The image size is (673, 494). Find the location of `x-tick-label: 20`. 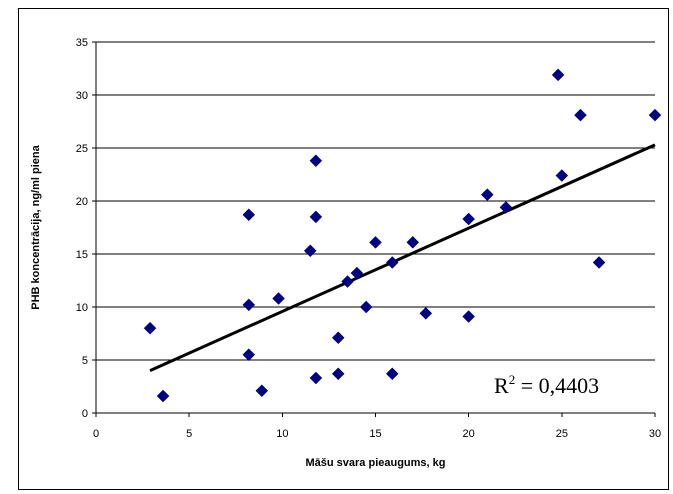

x-tick-label: 20 is located at coordinates (469, 434).